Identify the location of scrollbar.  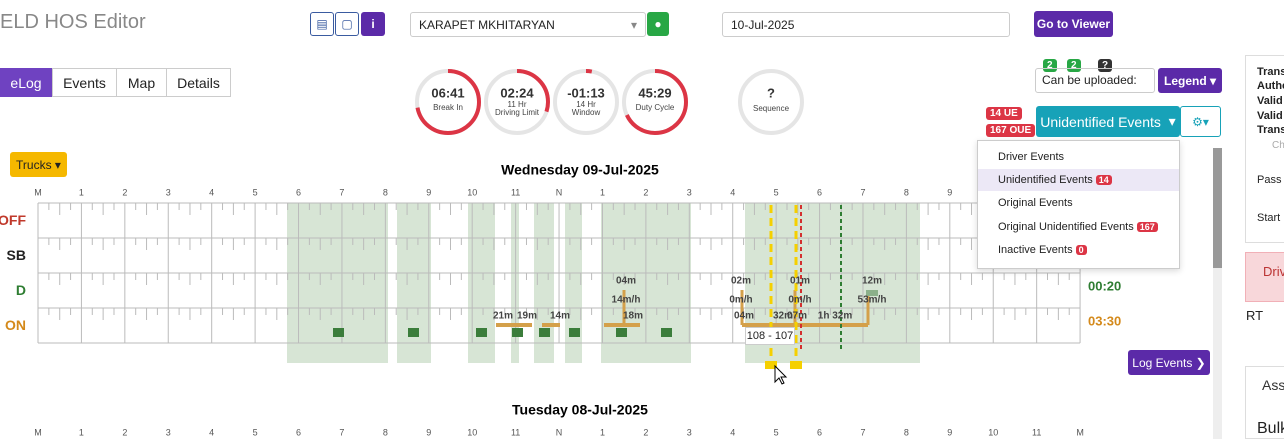
(1217, 293).